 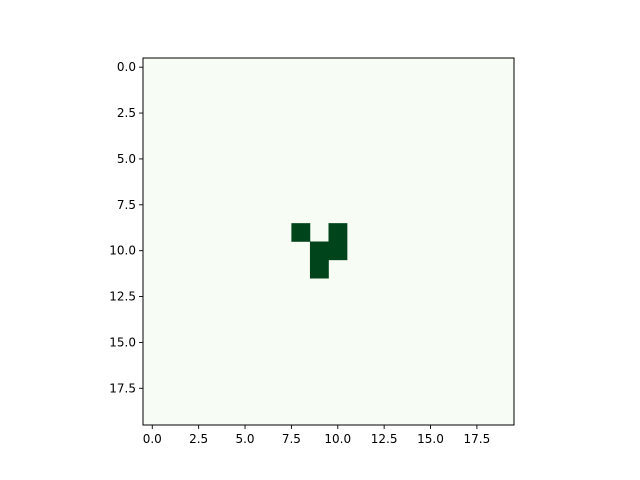 I want to click on y-tick-label: 12.5, so click(x=122, y=297).